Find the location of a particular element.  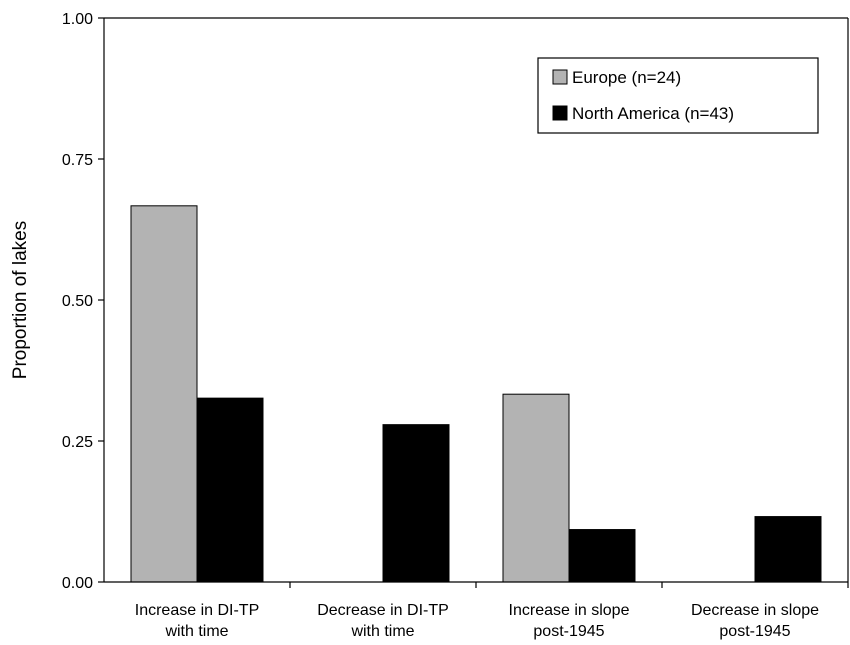

legend-swatch-north-america is located at coordinates (560, 113).